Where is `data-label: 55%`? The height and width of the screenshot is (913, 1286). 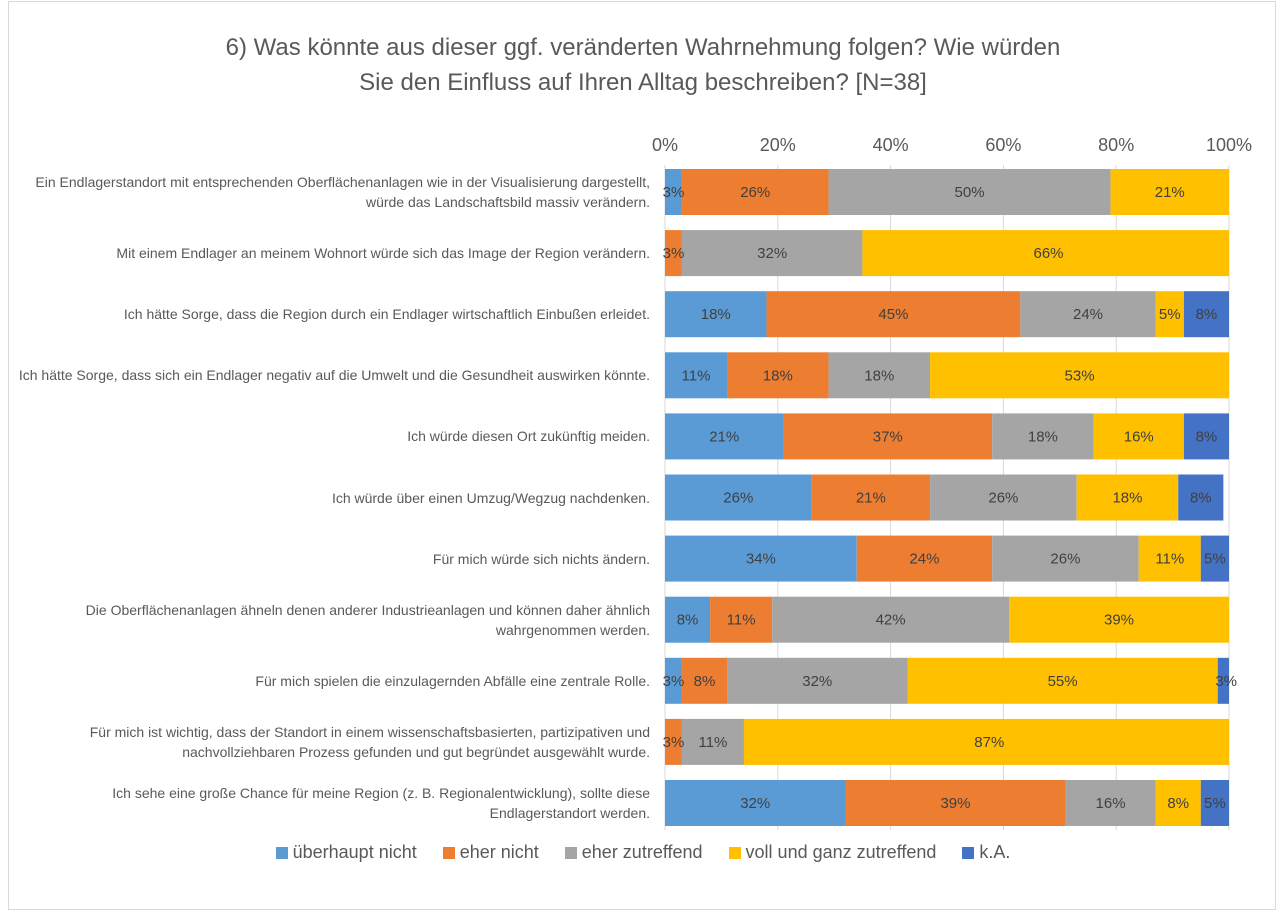
data-label: 55% is located at coordinates (1063, 681).